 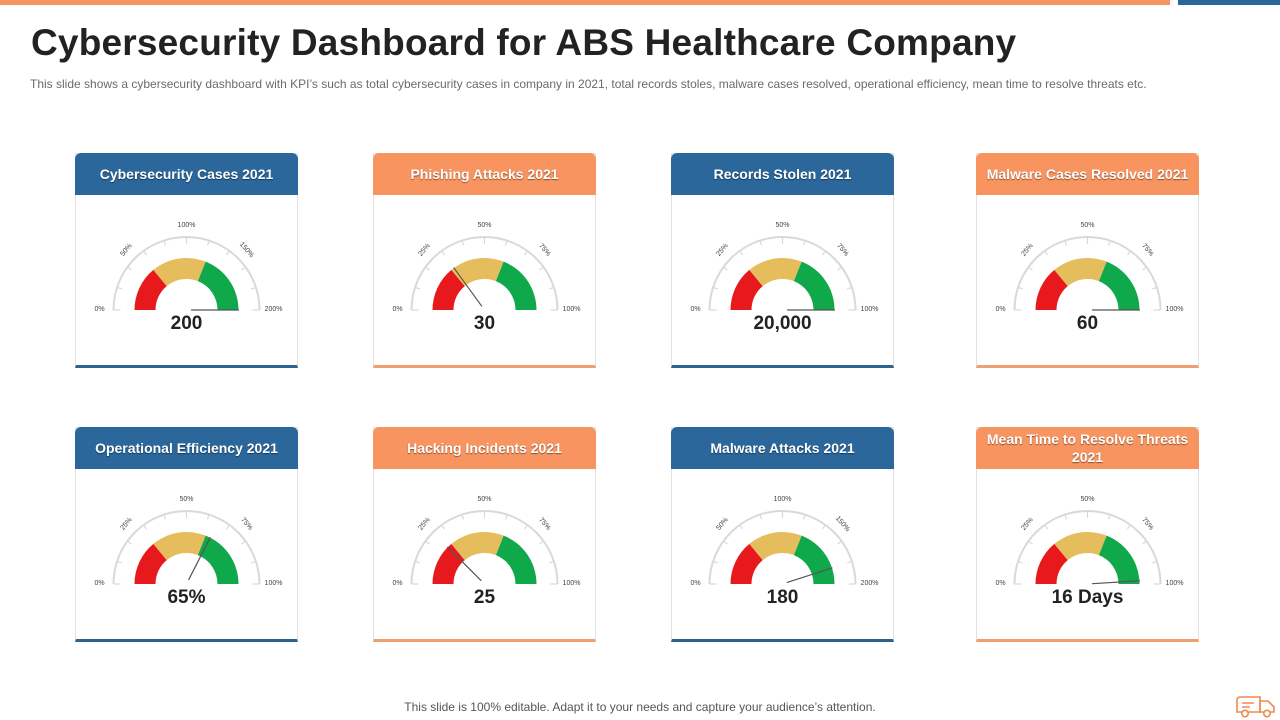 What do you see at coordinates (484, 323) in the screenshot?
I see `kpi-value: 30` at bounding box center [484, 323].